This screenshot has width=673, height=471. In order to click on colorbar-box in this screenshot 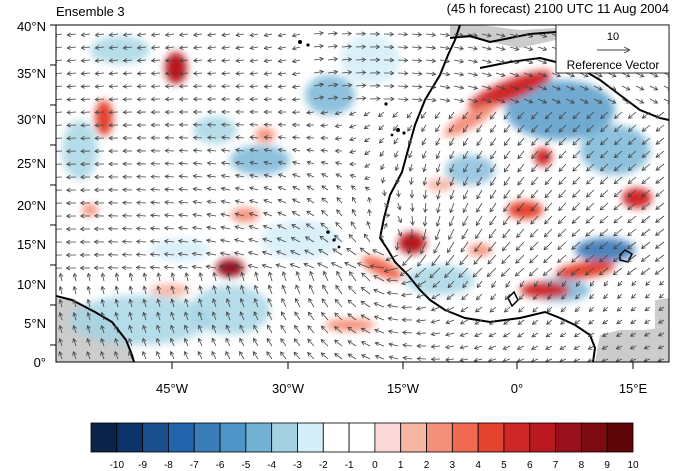, I will do `click(568, 437)`.